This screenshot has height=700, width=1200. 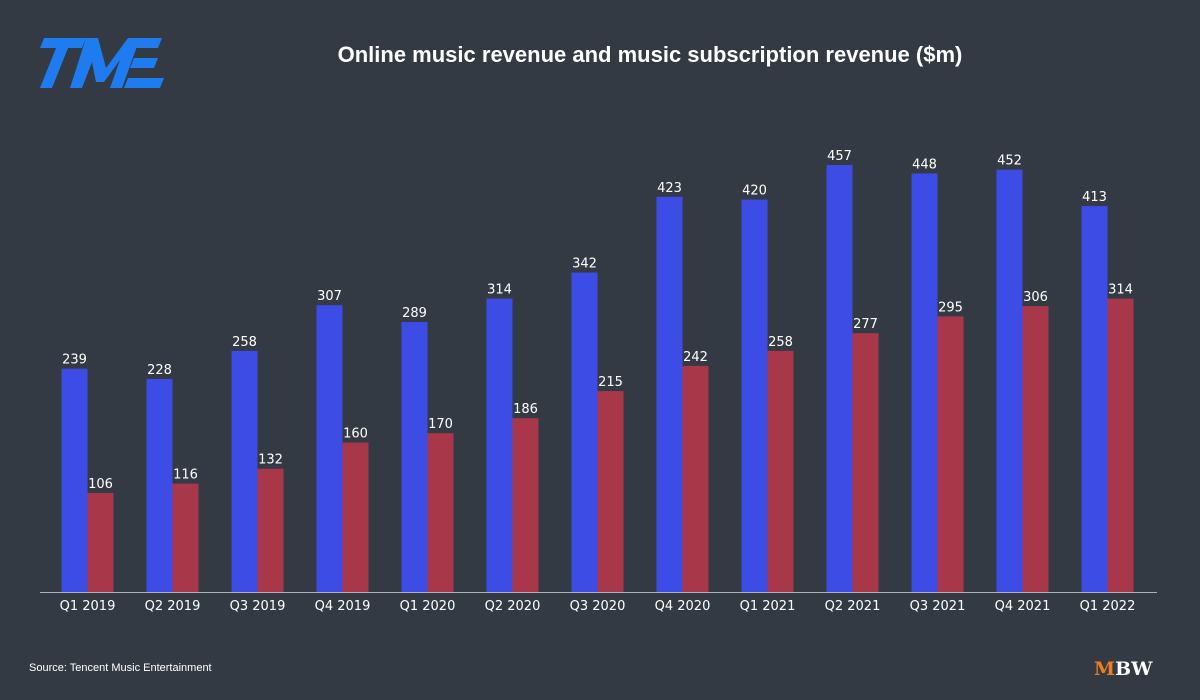 I want to click on music-subscription-revenue-value-label: 106, so click(x=100, y=484).